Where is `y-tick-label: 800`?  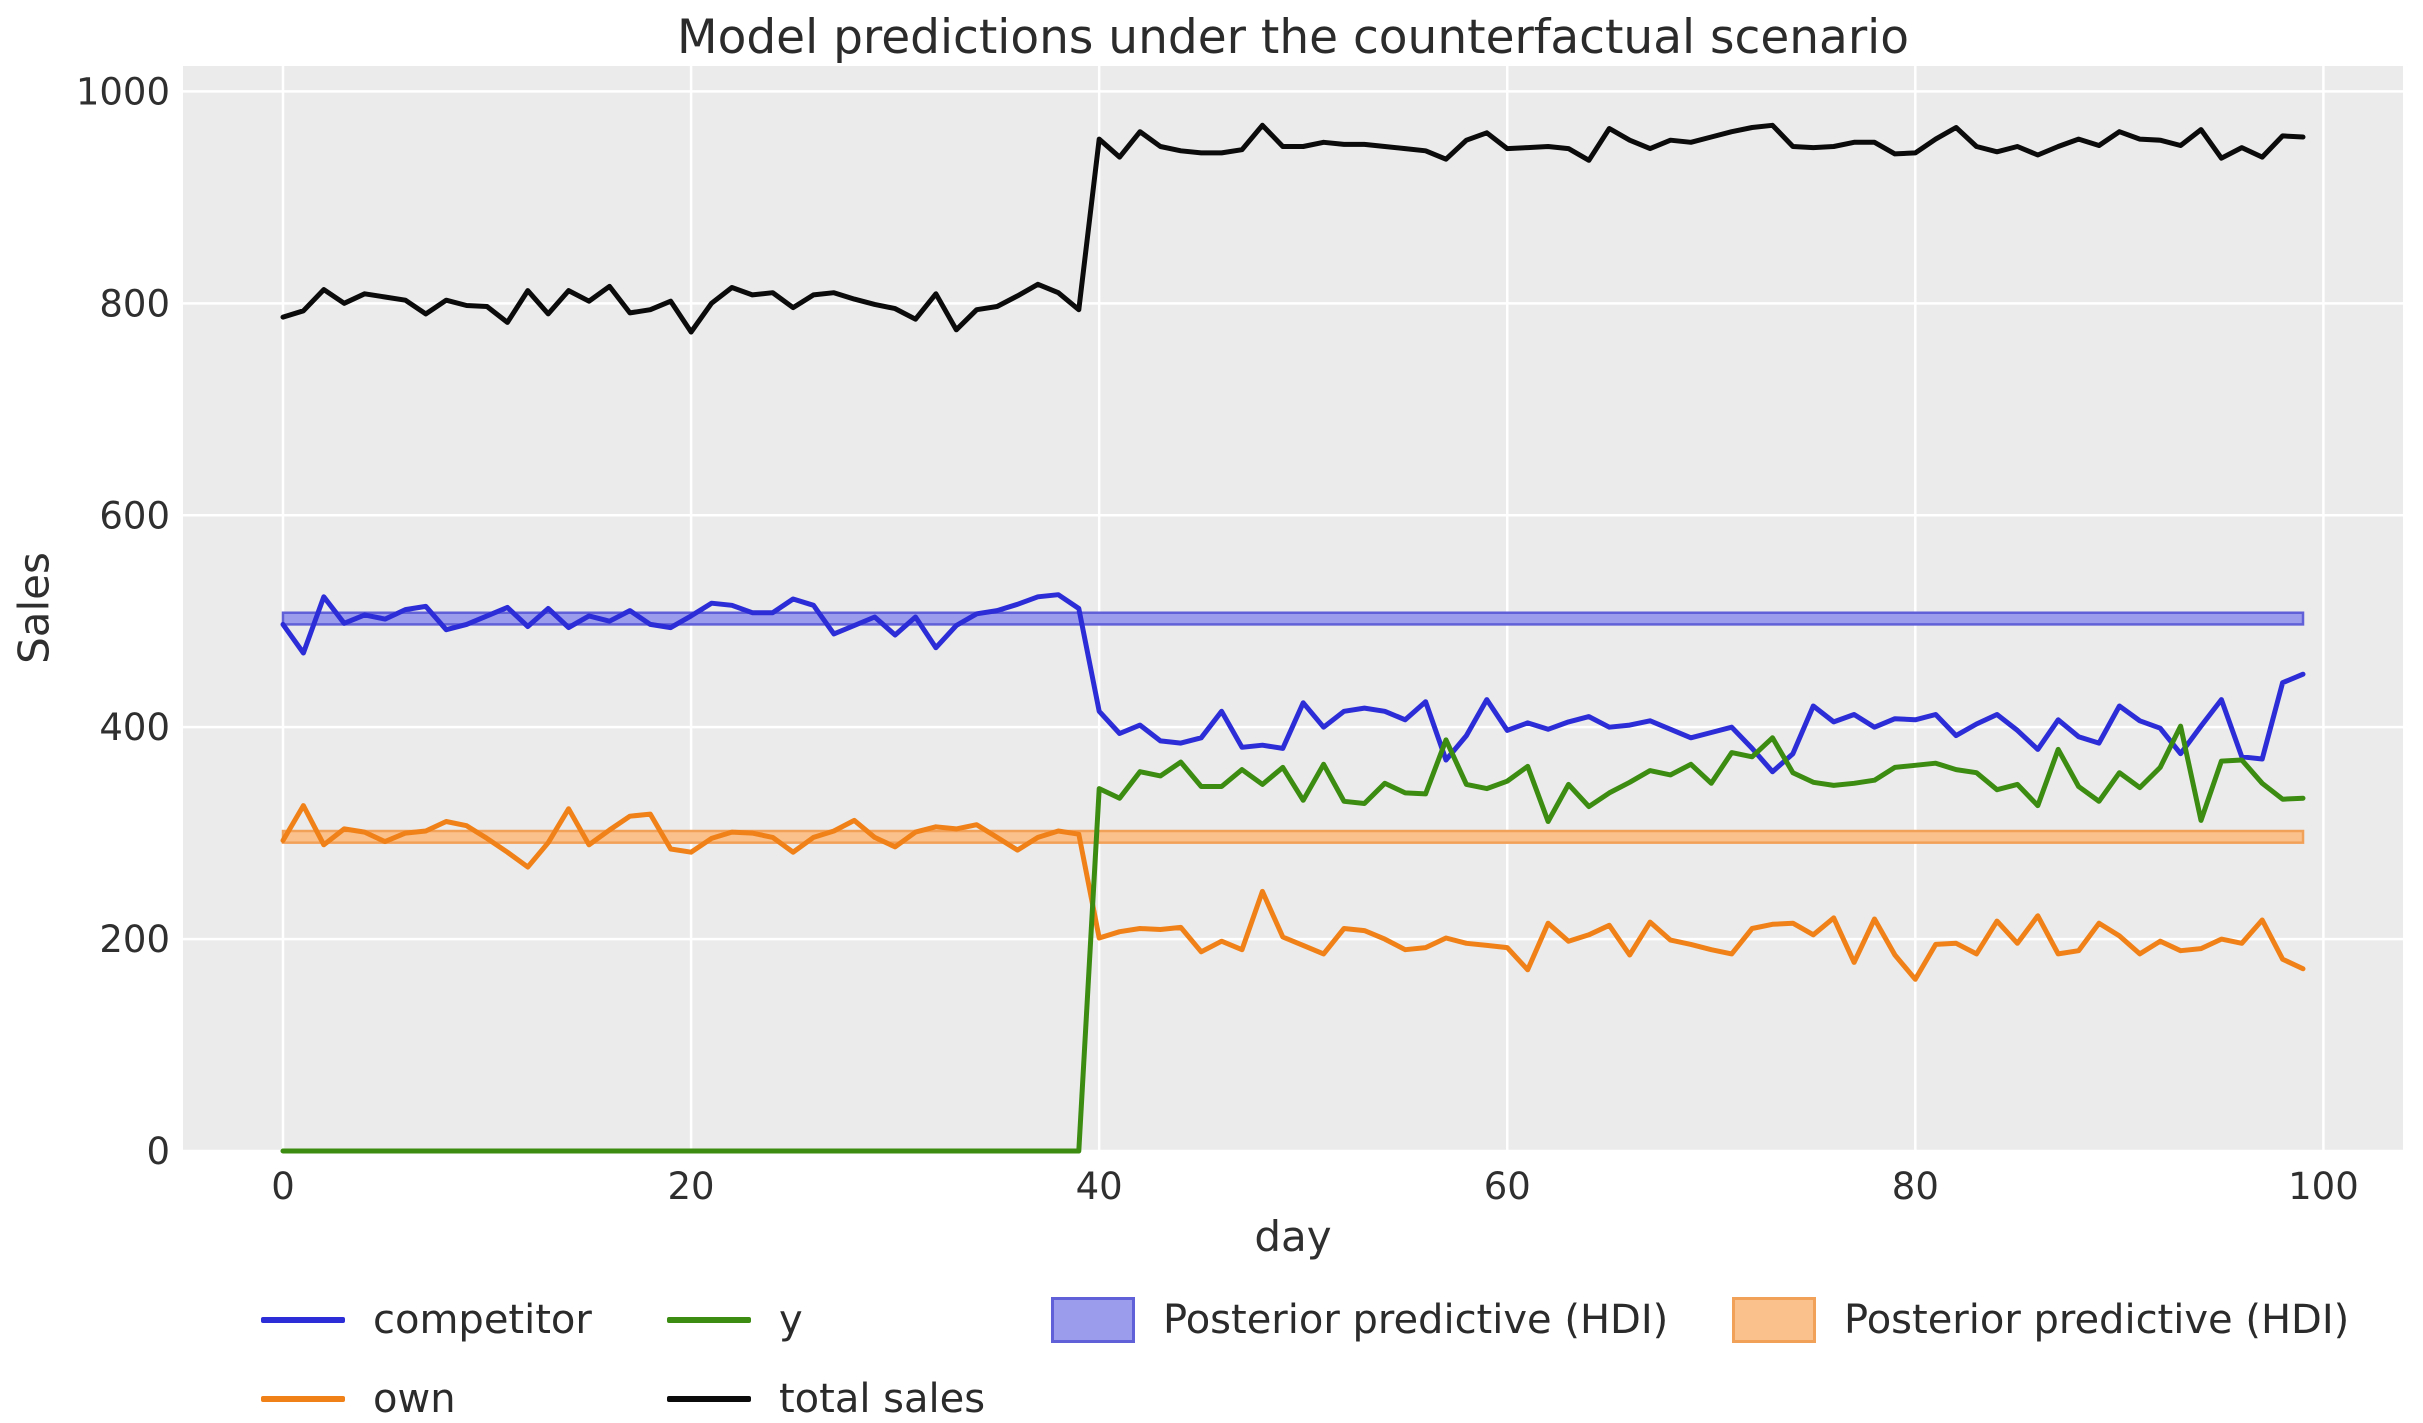 y-tick-label: 800 is located at coordinates (134, 303).